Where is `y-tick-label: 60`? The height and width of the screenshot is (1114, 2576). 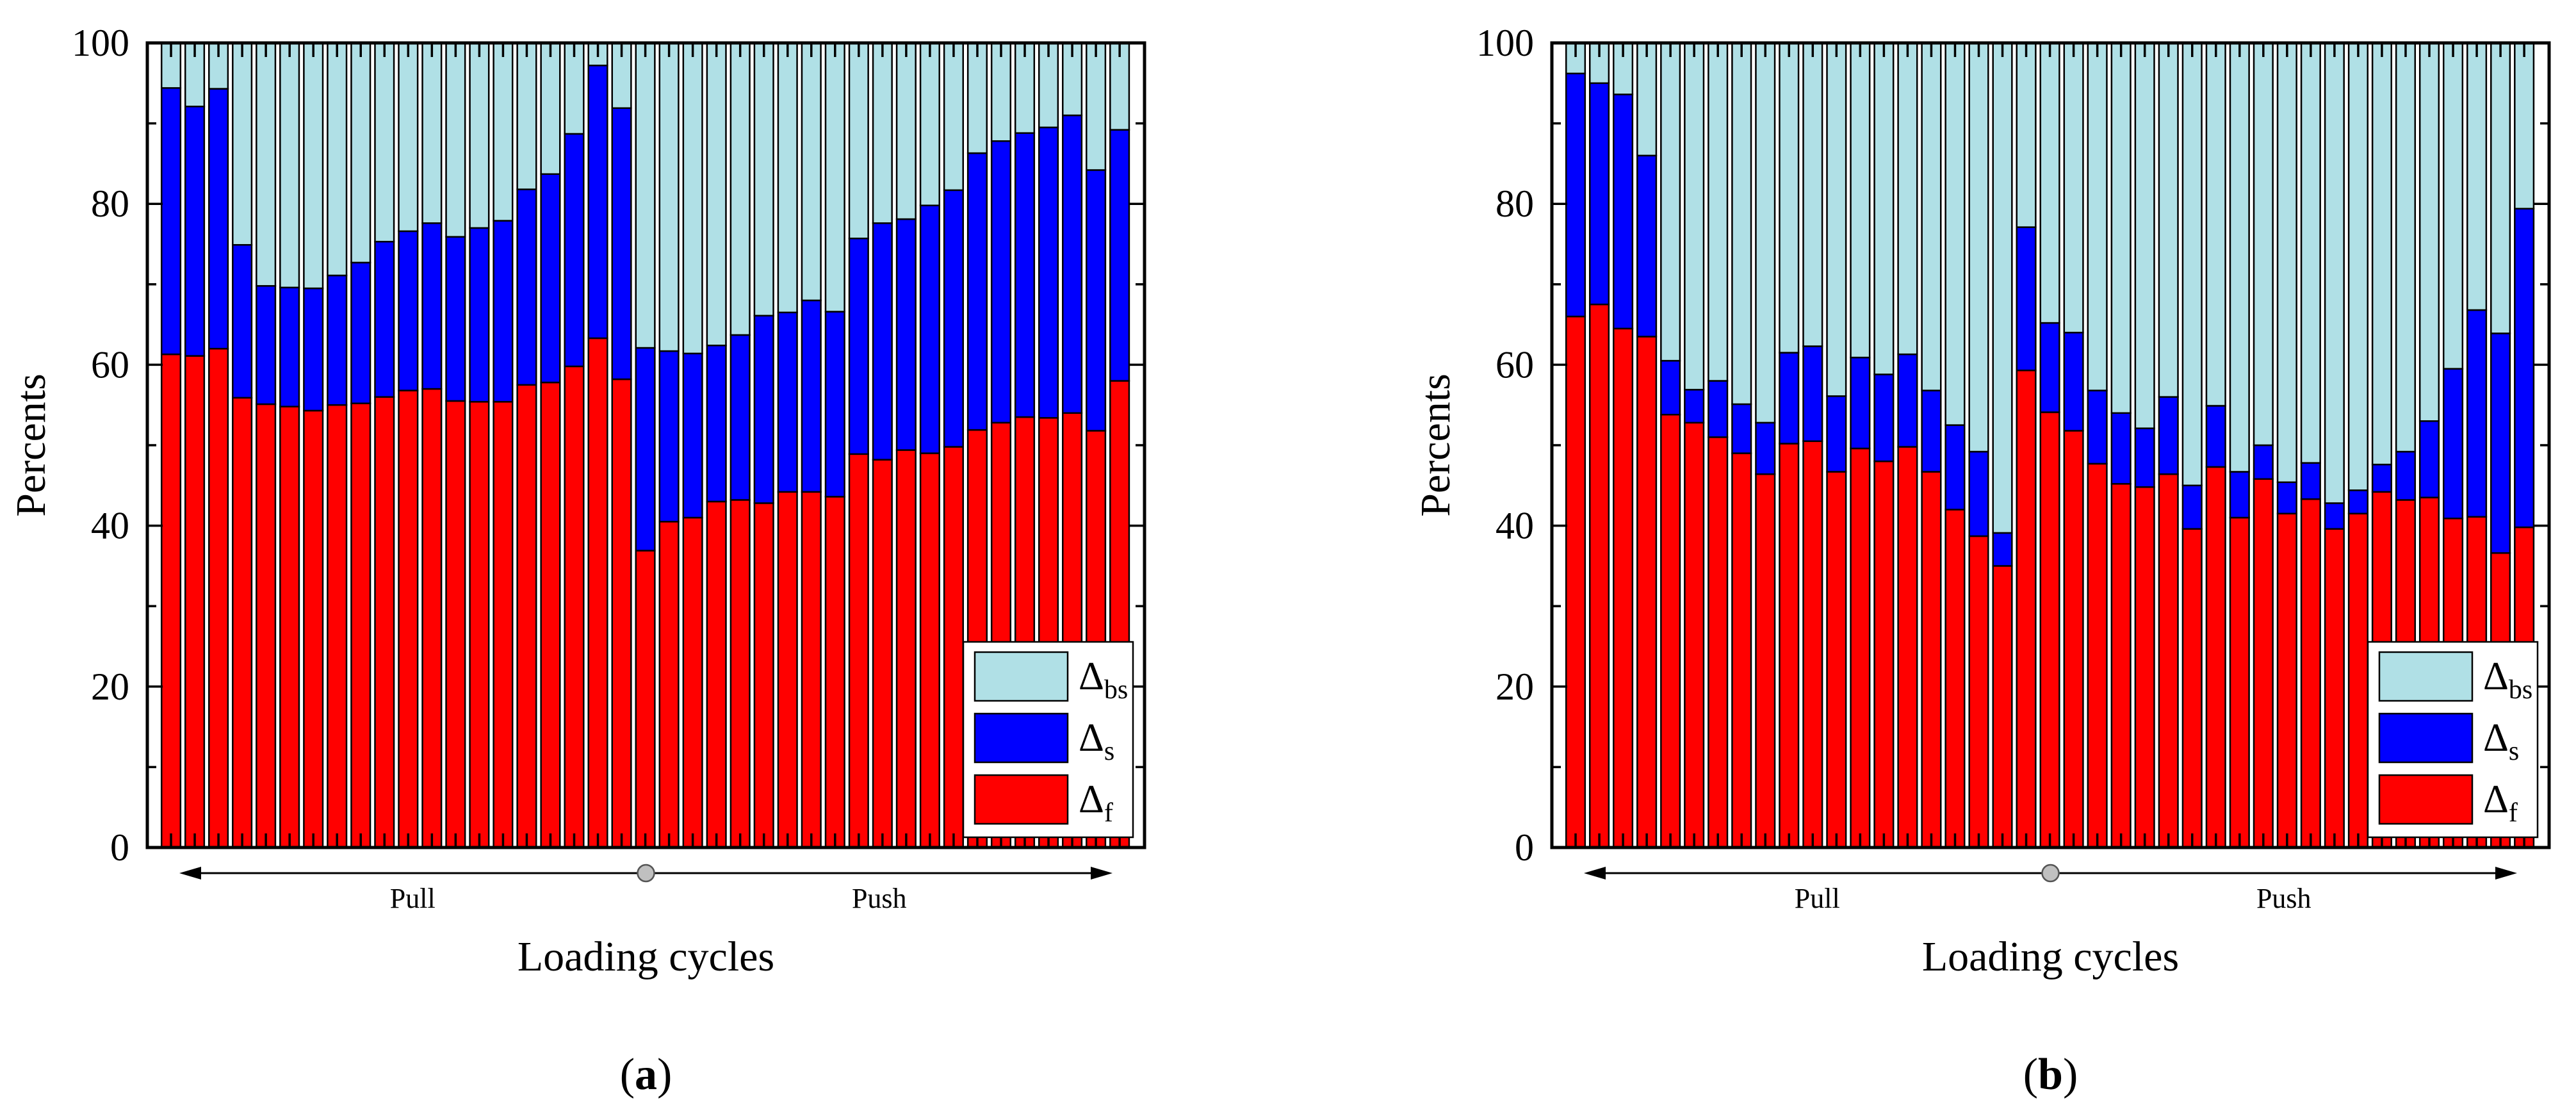
y-tick-label: 60 is located at coordinates (1515, 364).